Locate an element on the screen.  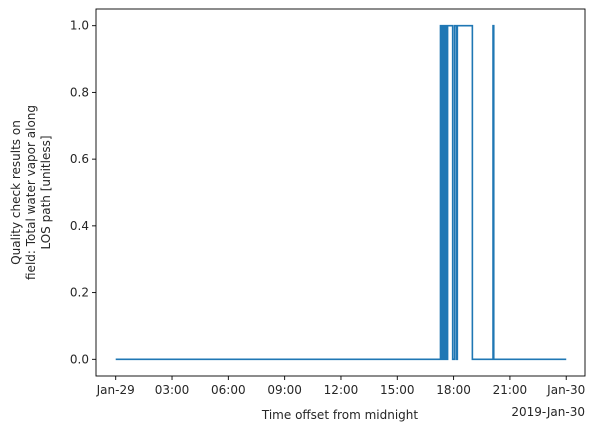
x-axis-label: Time offset from midnight is located at coordinates (339, 415).